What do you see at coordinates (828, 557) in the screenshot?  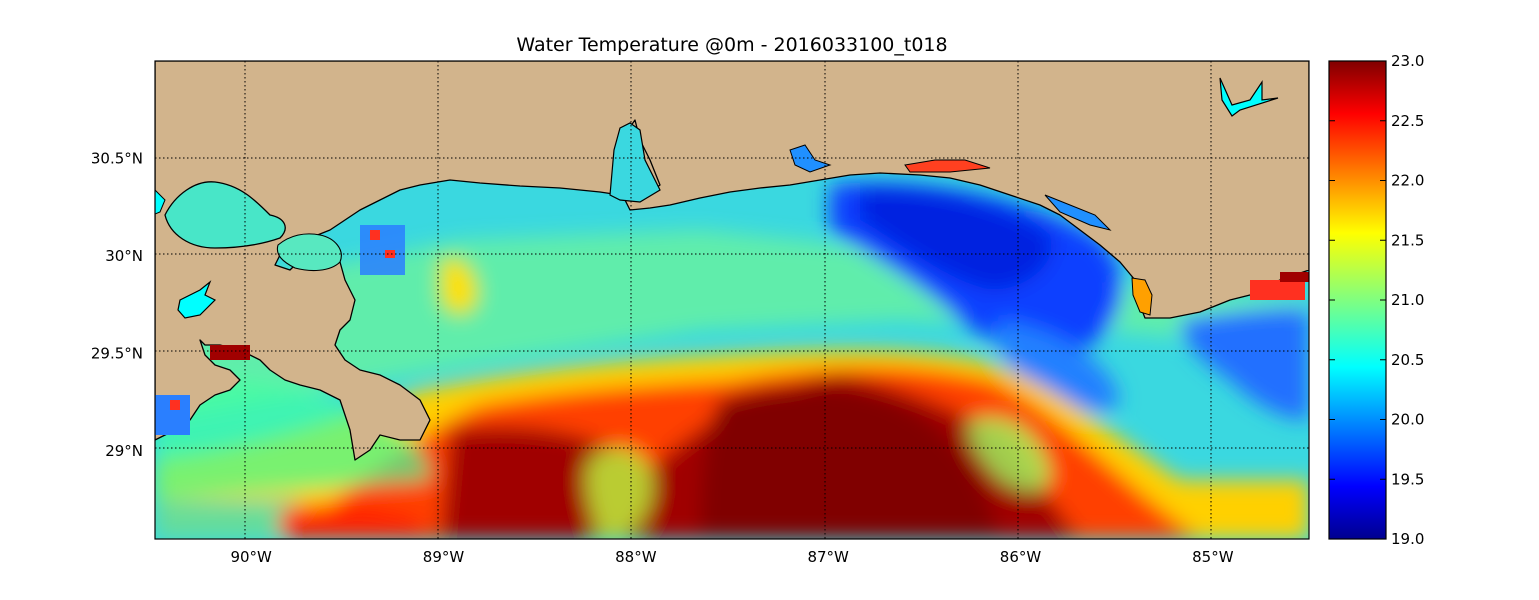 I see `lon-tick-label: 87°W` at bounding box center [828, 557].